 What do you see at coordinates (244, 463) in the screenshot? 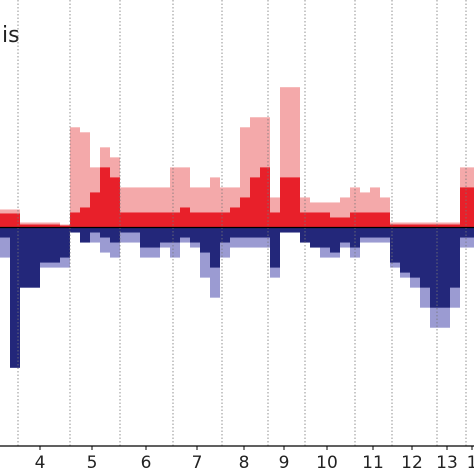
I see `x-tick-label: 8` at bounding box center [244, 463].